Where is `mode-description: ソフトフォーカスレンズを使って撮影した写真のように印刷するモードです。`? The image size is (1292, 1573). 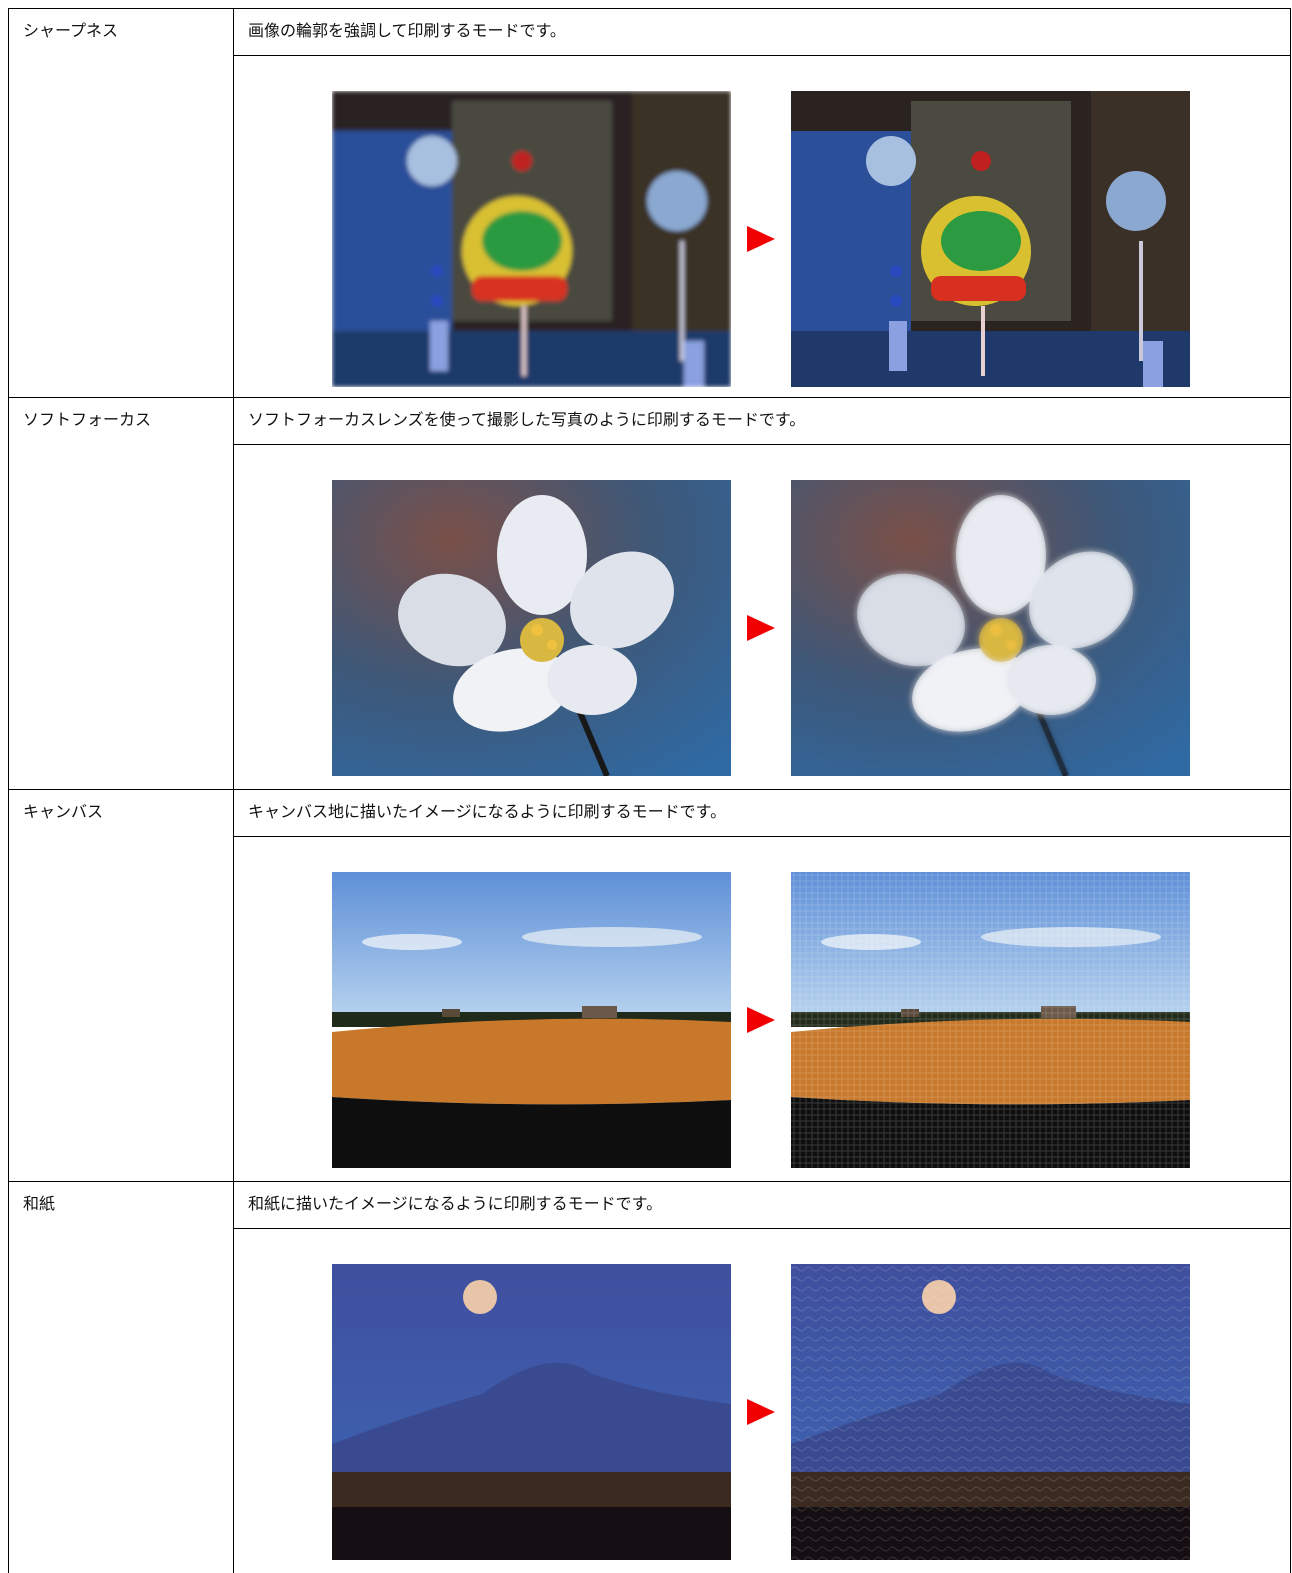 mode-description: ソフトフォーカスレンズを使って撮影した写真のように印刷するモードです。 is located at coordinates (527, 419).